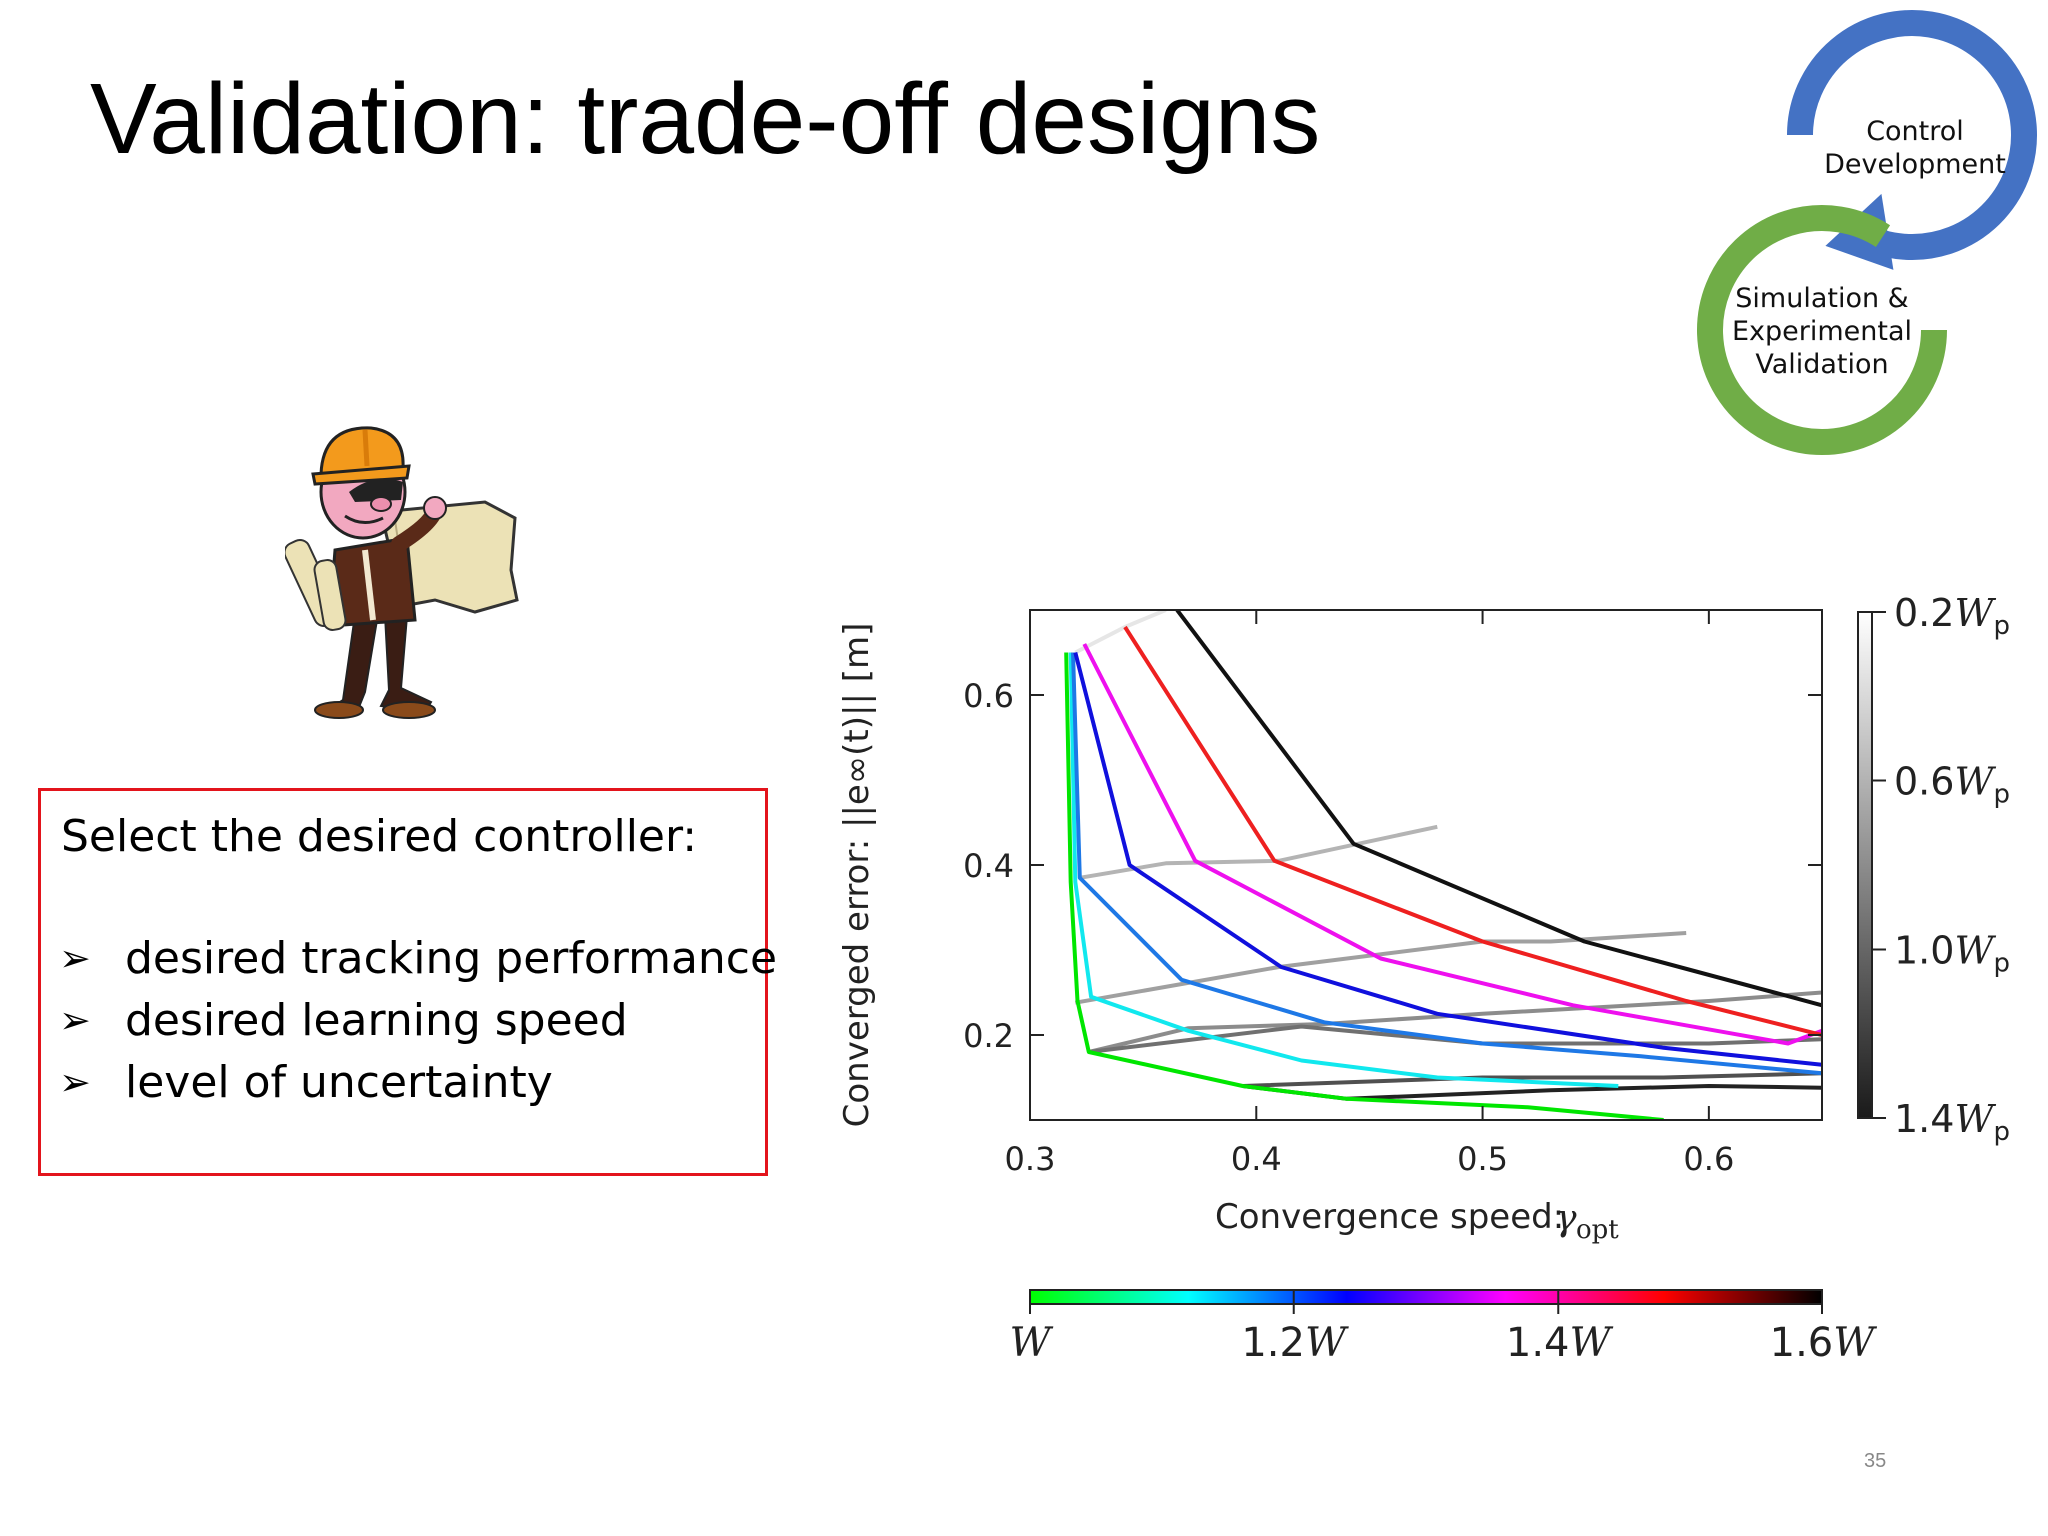 Image resolution: width=2048 pixels, height=1536 pixels. I want to click on plot-area, so click(1443, 865).